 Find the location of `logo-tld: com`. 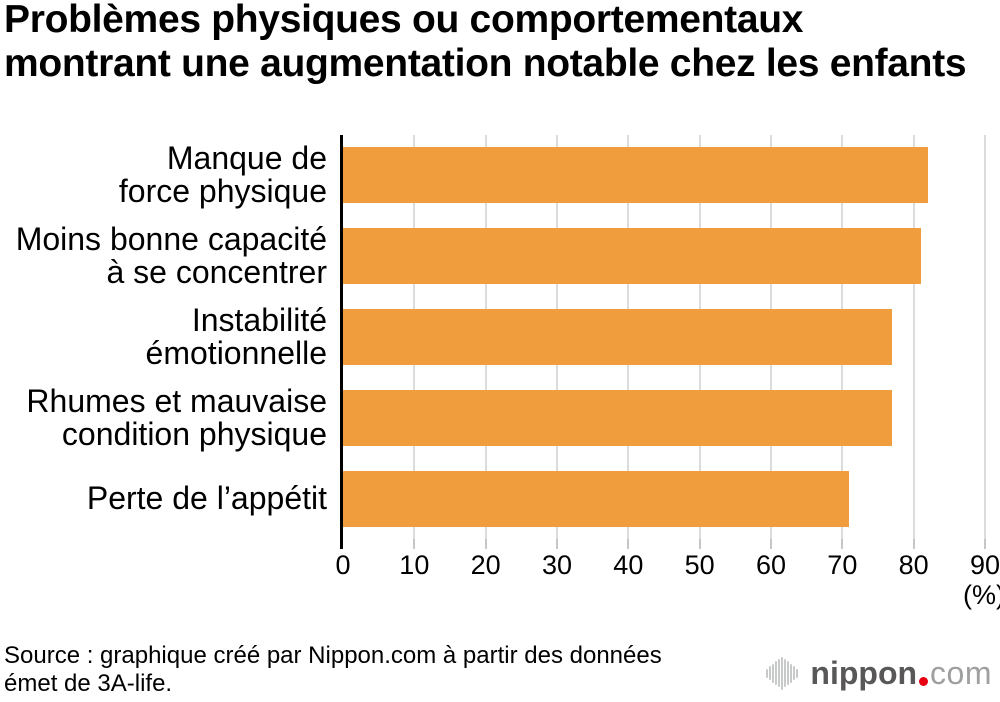

logo-tld: com is located at coordinates (961, 673).